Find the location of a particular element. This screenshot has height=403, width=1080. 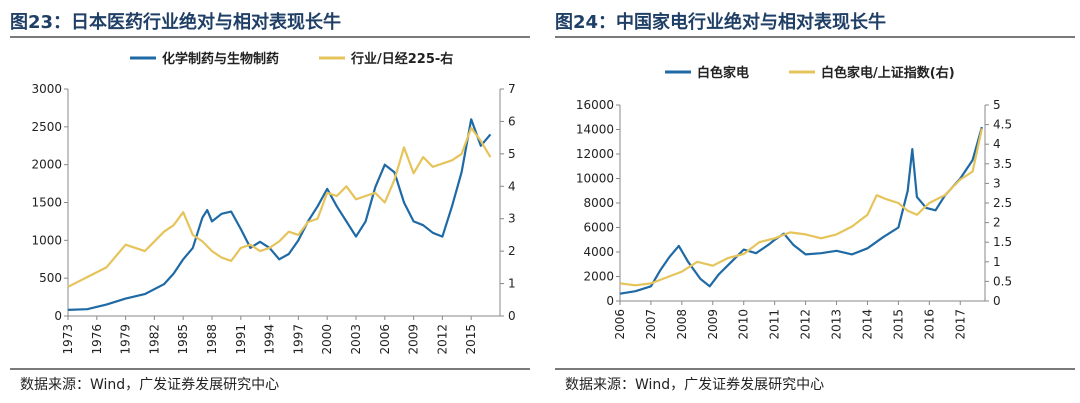

series-line-primary is located at coordinates (801, 210).